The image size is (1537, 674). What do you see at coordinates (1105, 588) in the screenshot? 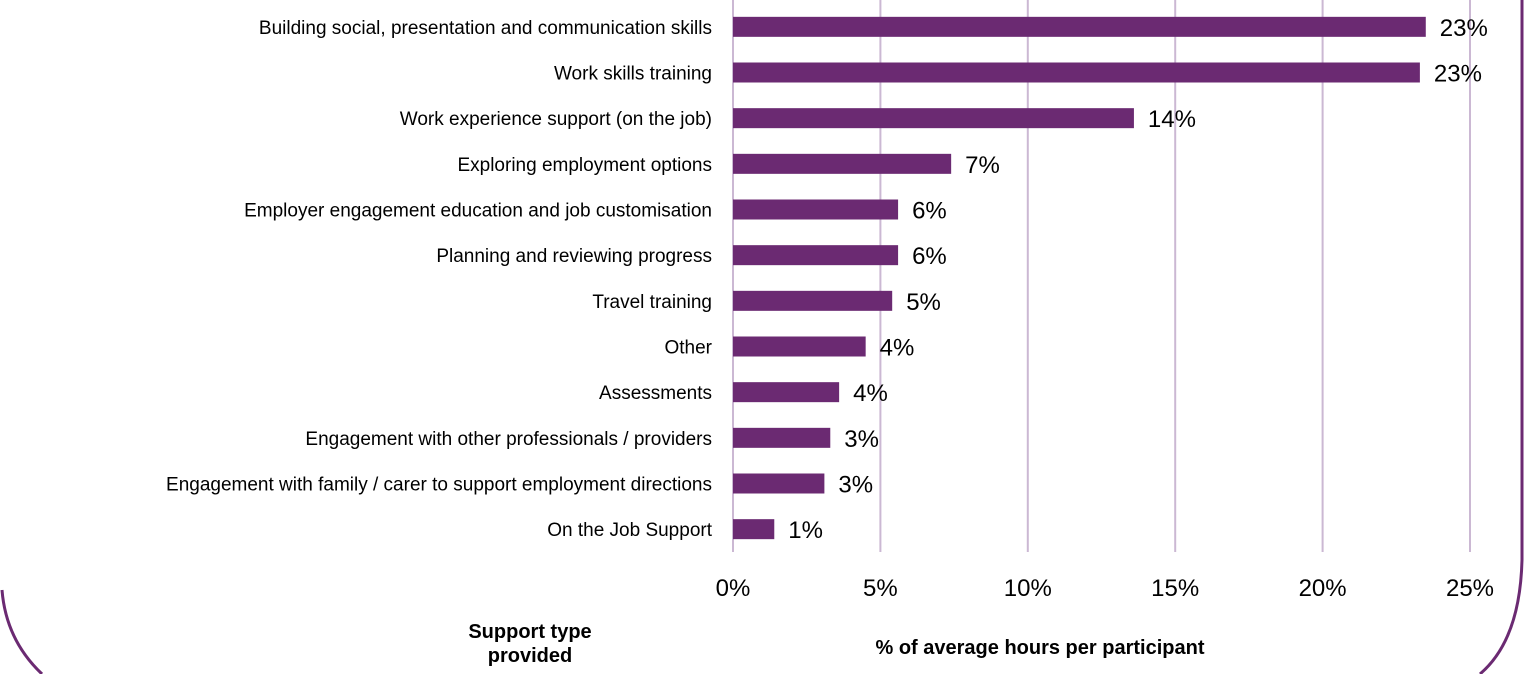
I see `x-tick-labels: 0% 5% 10% 15% 20% 25%` at bounding box center [1105, 588].